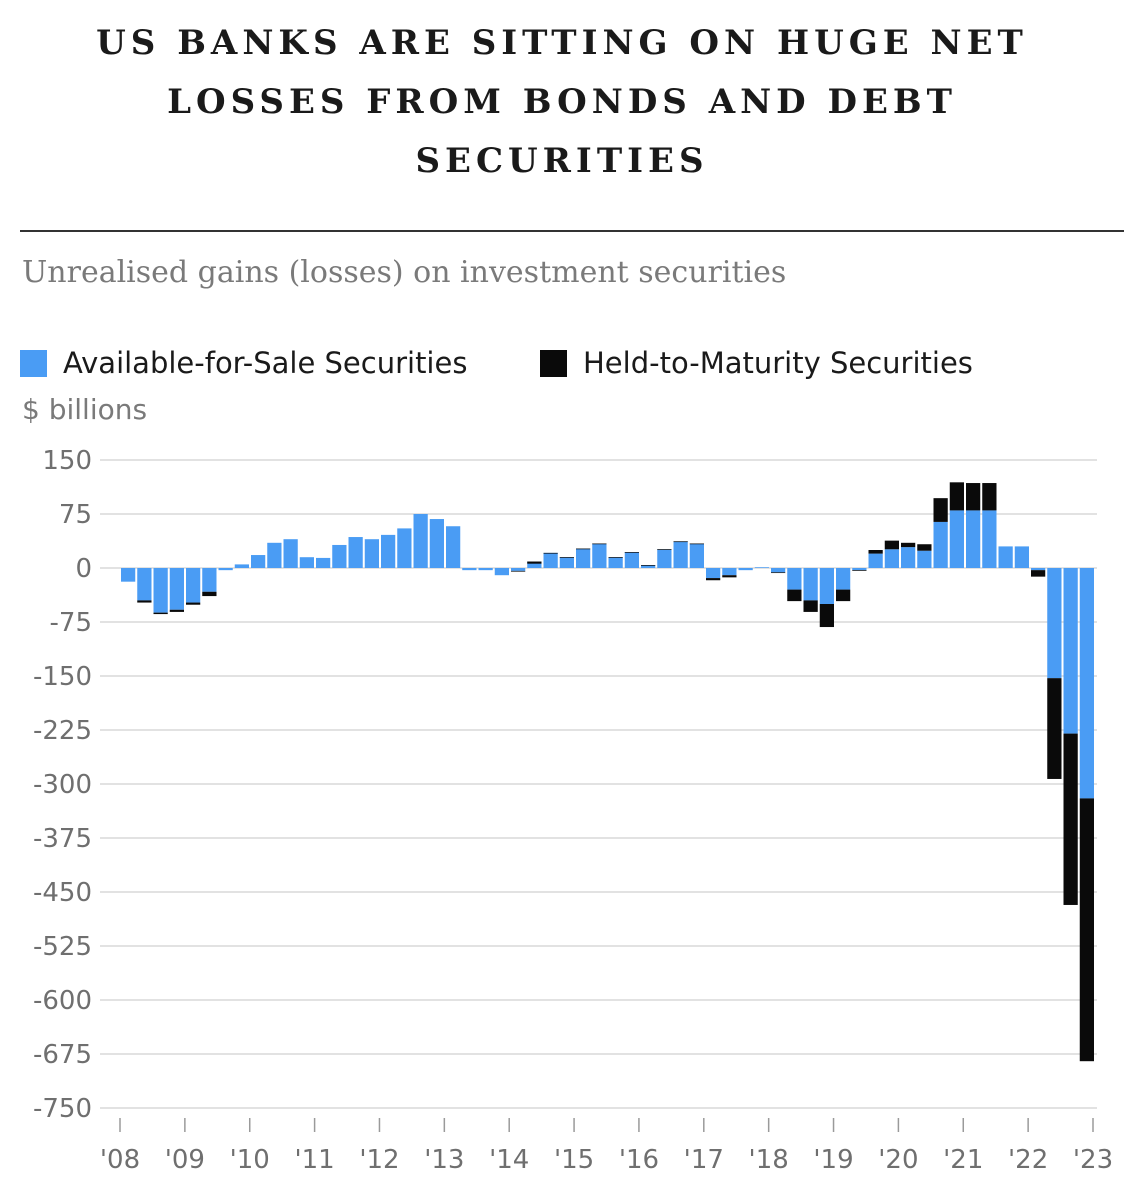  What do you see at coordinates (833, 1160) in the screenshot?
I see `x-tick-label: '19` at bounding box center [833, 1160].